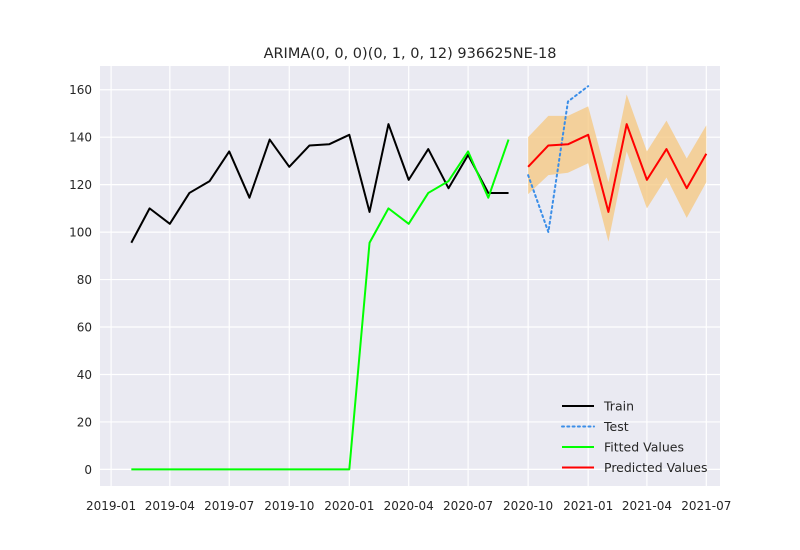 The image size is (800, 550). Describe the element at coordinates (618, 406) in the screenshot. I see `legend-label-train: Train` at that location.